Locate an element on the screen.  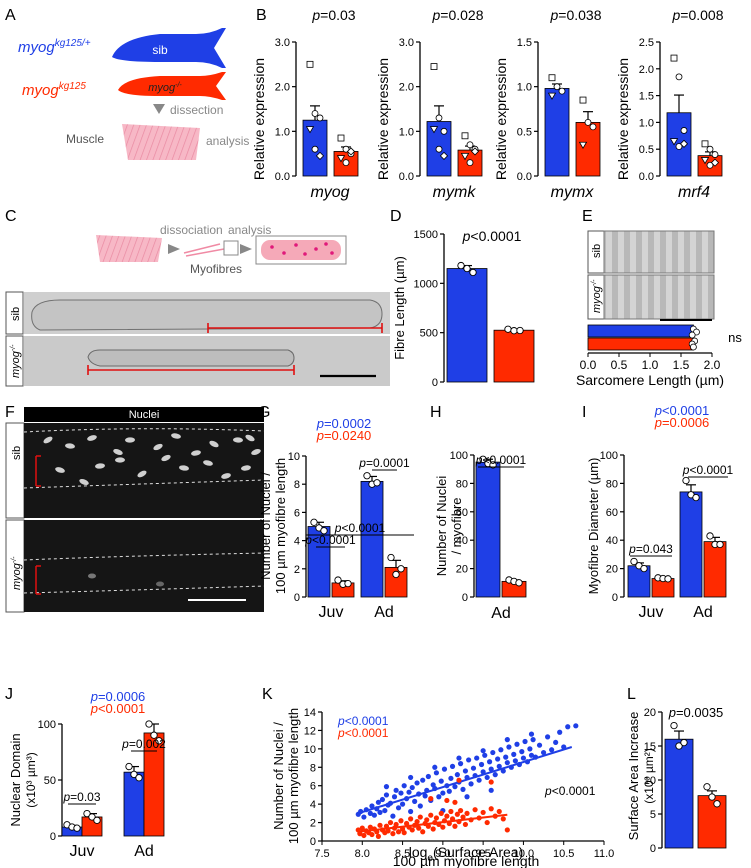
dissection-label: dissection is located at coordinates (196, 110).